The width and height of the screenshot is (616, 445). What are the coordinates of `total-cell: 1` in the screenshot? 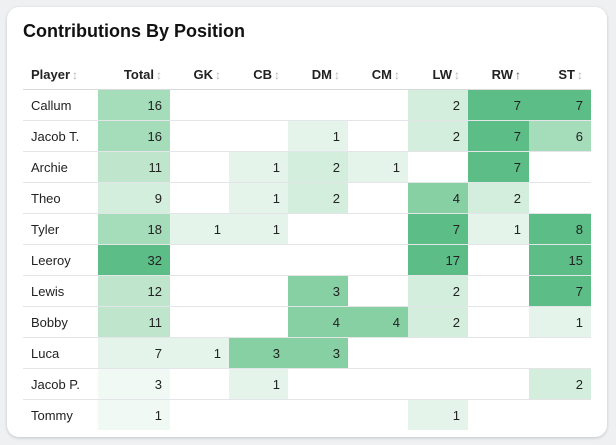 It's located at (134, 414).